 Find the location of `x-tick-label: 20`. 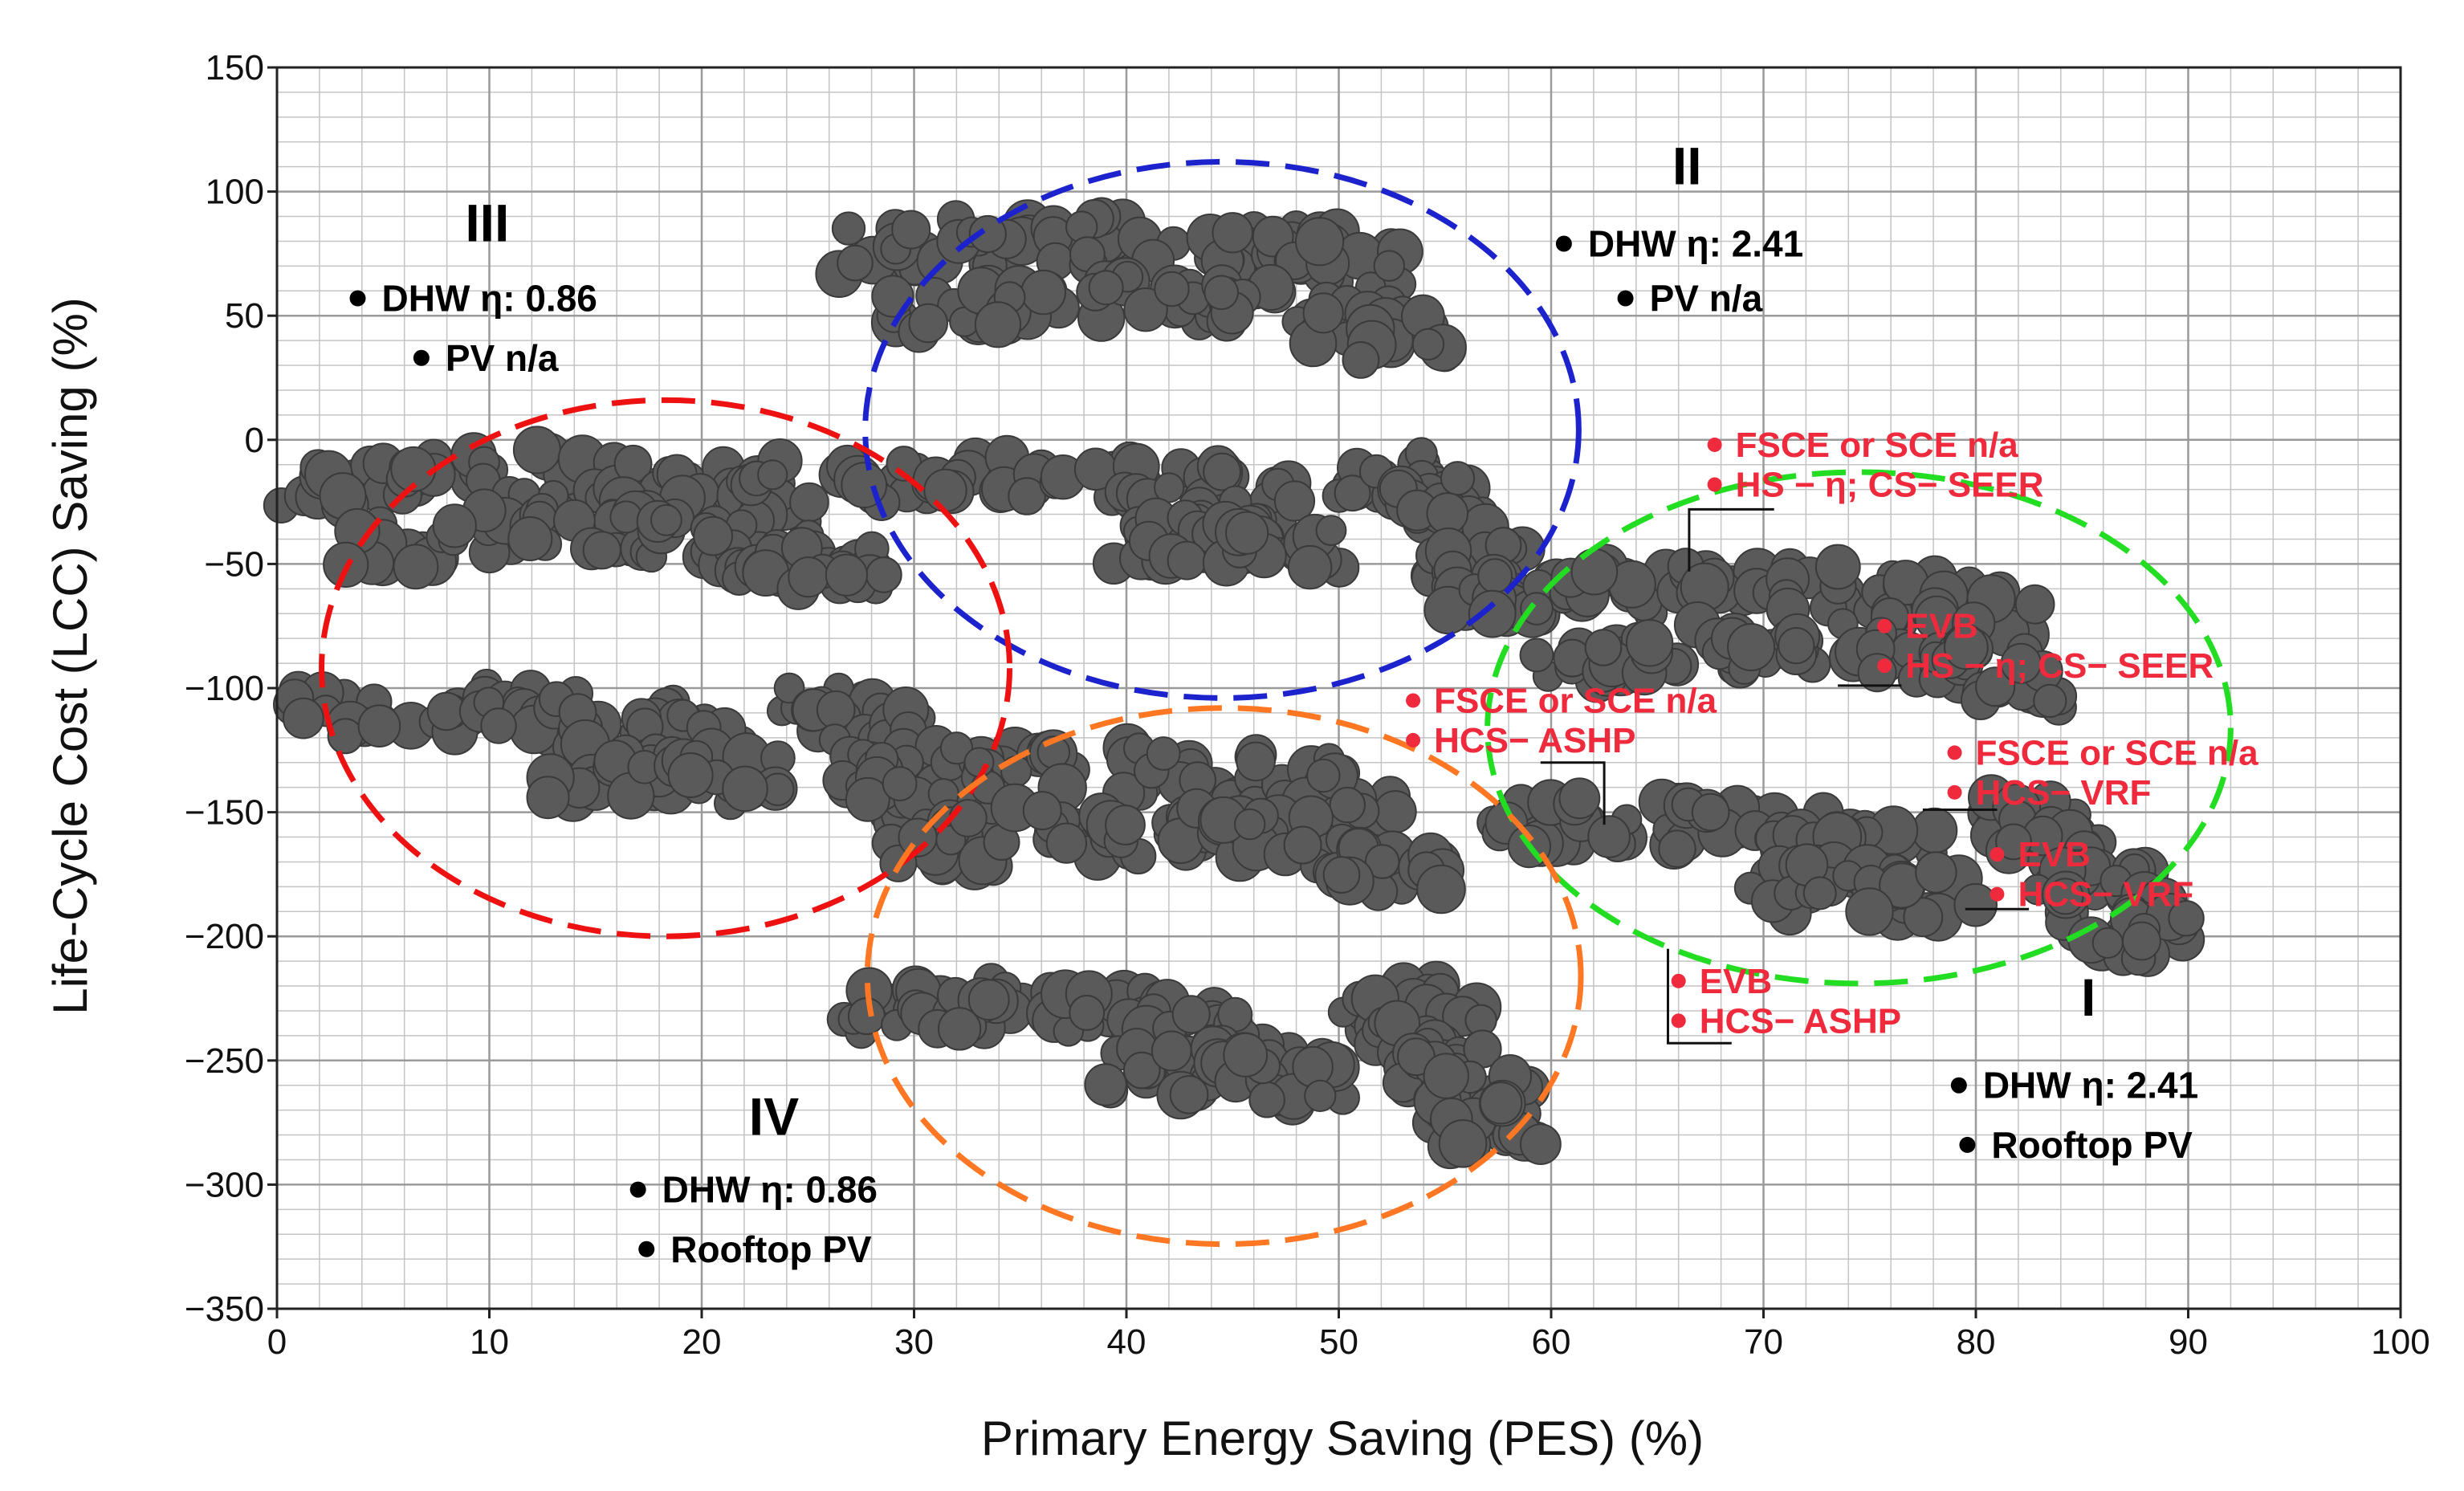

x-tick-label: 20 is located at coordinates (702, 1342).